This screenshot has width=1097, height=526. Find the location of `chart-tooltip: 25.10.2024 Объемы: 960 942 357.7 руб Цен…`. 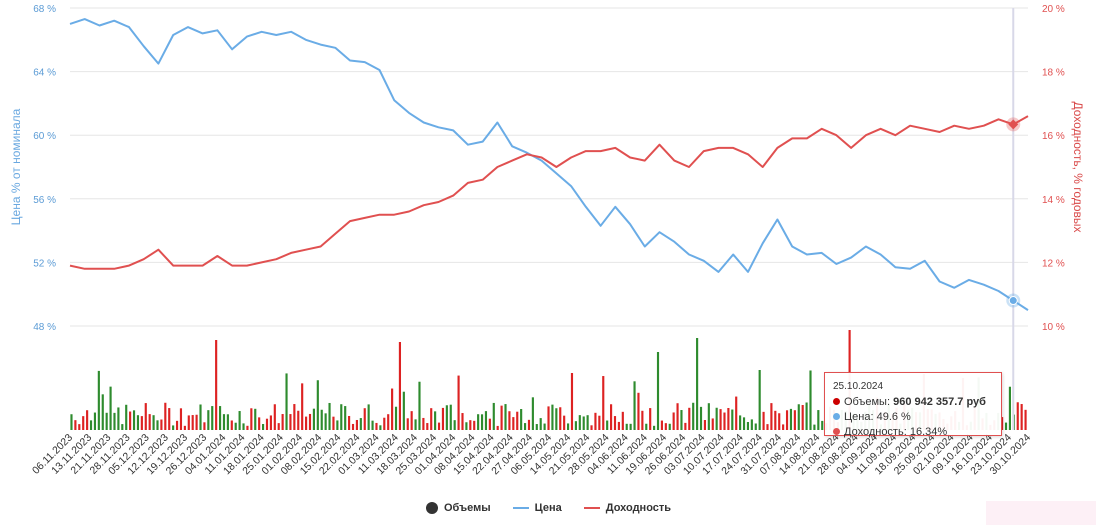

chart-tooltip: 25.10.2024 Объемы: 960 942 357.7 руб Цен… is located at coordinates (913, 405).